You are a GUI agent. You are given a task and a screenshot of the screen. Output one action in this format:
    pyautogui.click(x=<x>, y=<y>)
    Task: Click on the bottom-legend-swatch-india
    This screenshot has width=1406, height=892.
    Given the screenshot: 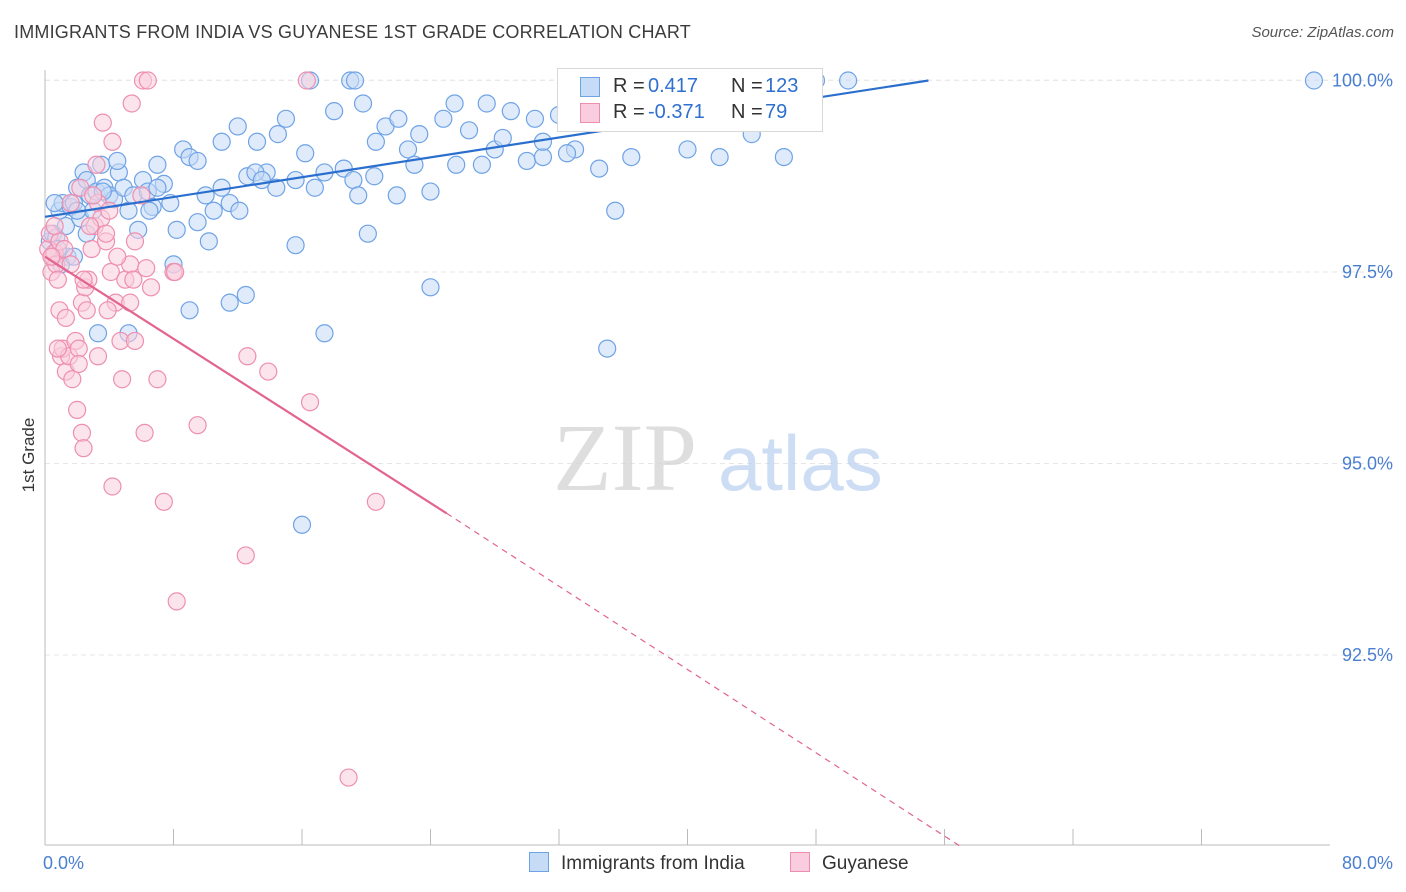 What is the action you would take?
    pyautogui.click(x=539, y=862)
    